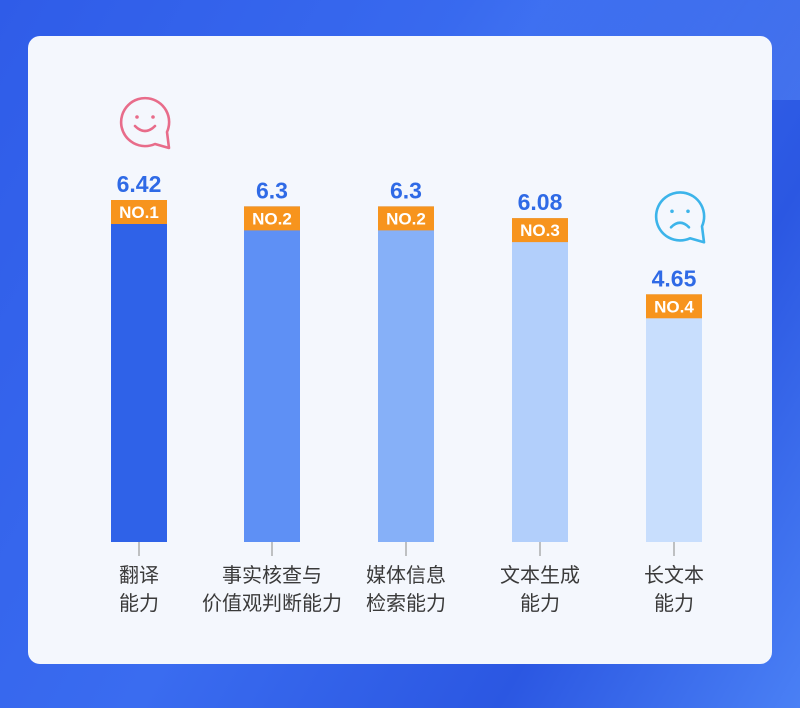 The height and width of the screenshot is (708, 800). I want to click on x-tick-label: 媒体信息, so click(406, 575).